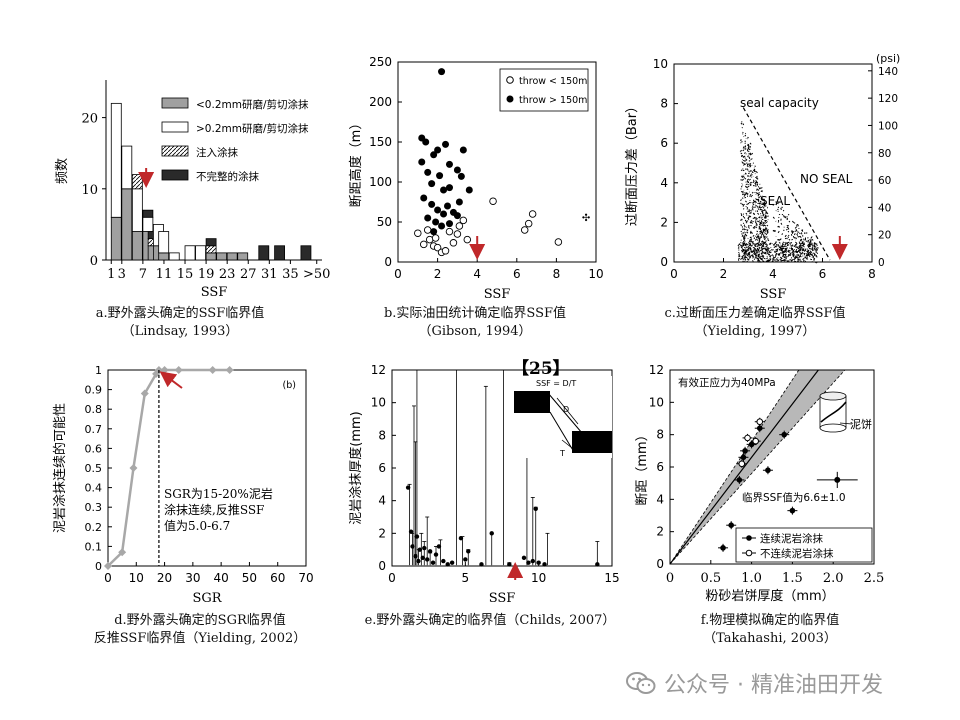 Image resolution: width=960 pixels, height=720 pixels. I want to click on caption-e: e.野外露头确定的临界值（Childs, 2007）, so click(490, 621).